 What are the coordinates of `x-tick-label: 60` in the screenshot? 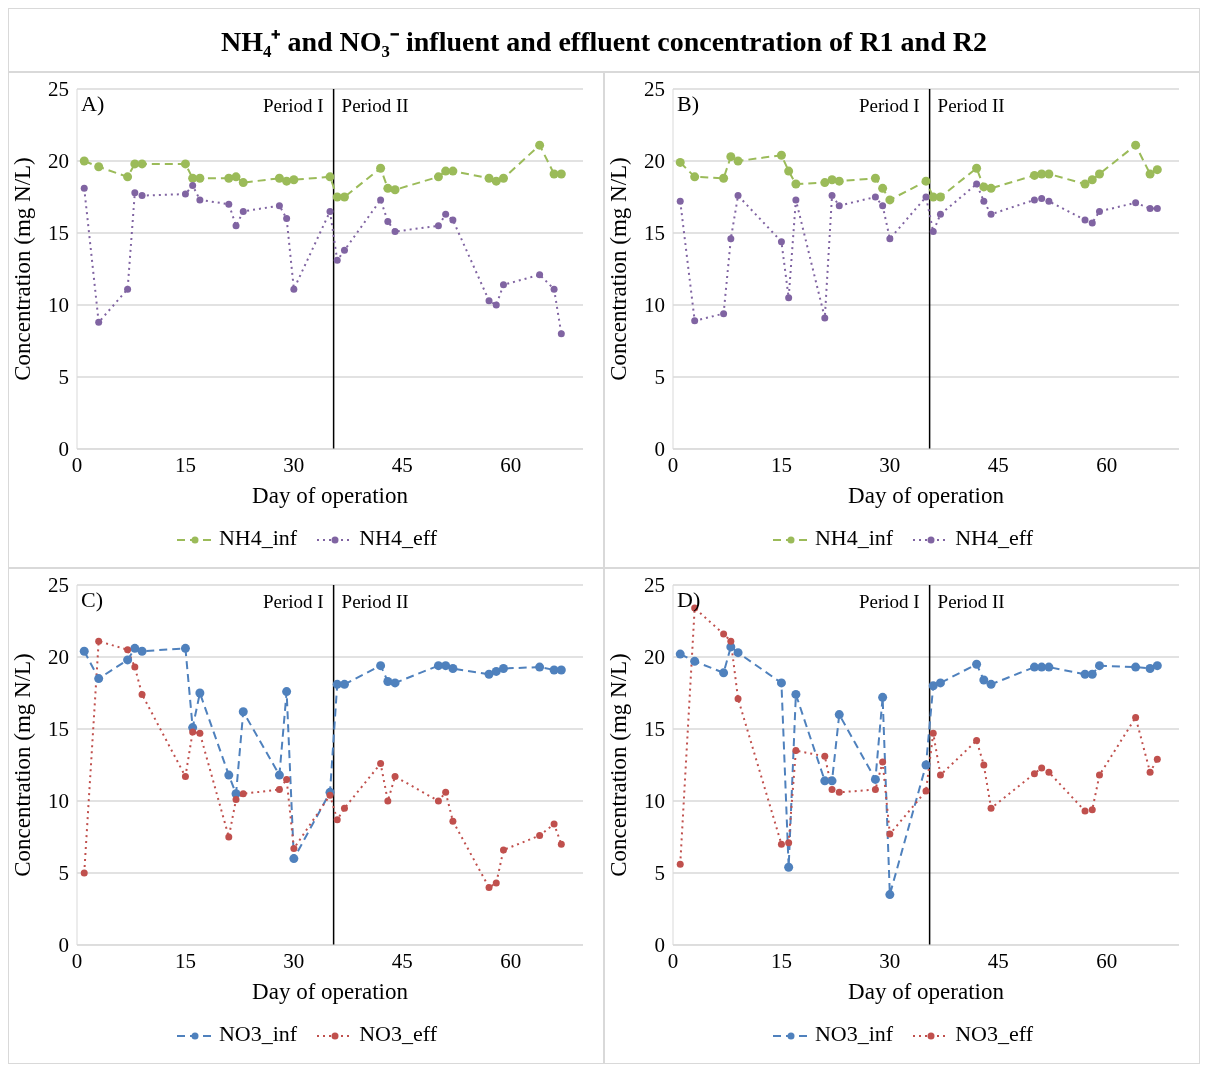 It's located at (1107, 464).